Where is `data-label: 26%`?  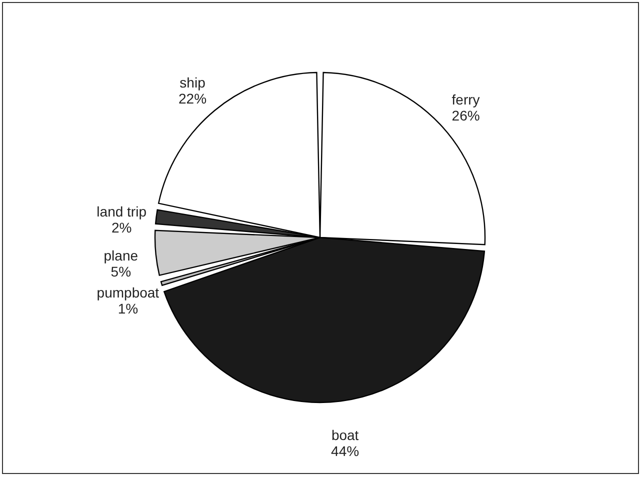
data-label: 26% is located at coordinates (466, 116).